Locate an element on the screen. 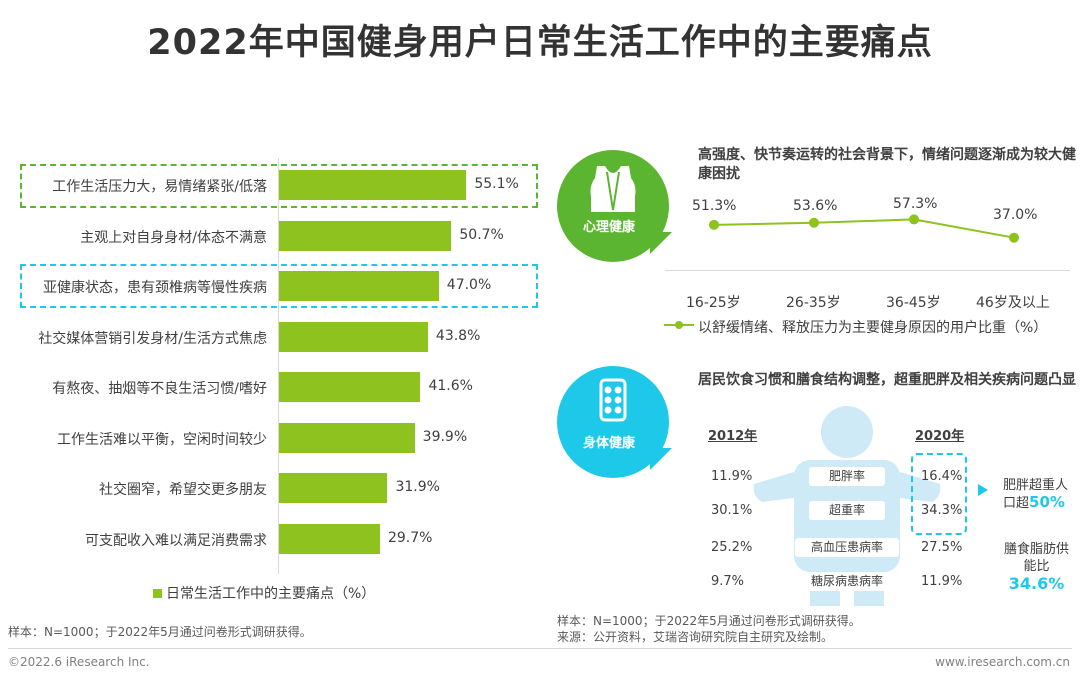 The height and width of the screenshot is (683, 1080). metric-label: 糖尿病患病率 is located at coordinates (847, 581).